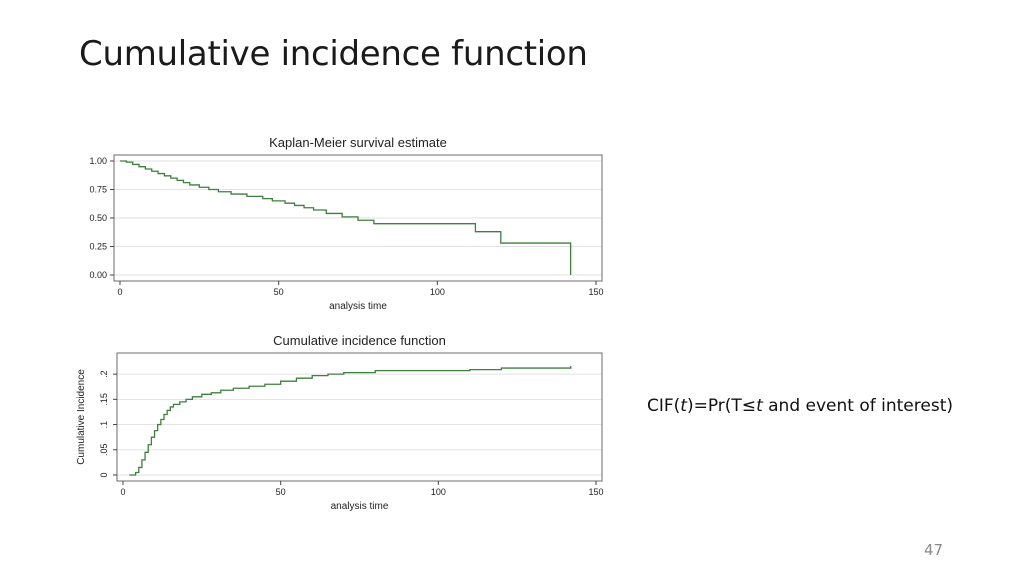  Describe the element at coordinates (122, 492) in the screenshot. I see `cif-xtick-label-0: 0` at that location.